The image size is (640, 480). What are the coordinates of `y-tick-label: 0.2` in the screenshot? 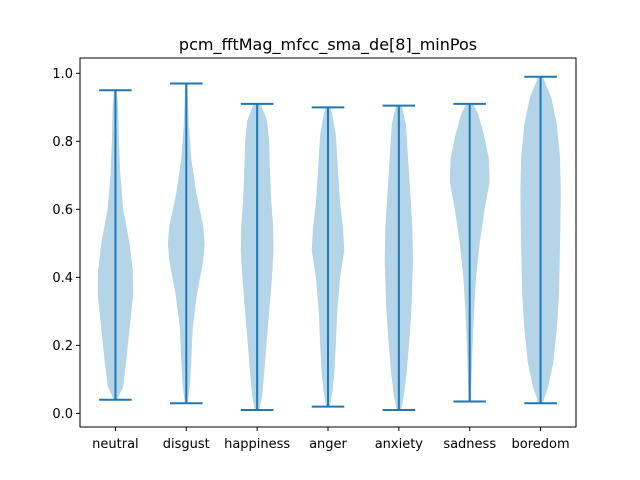 It's located at (62, 346).